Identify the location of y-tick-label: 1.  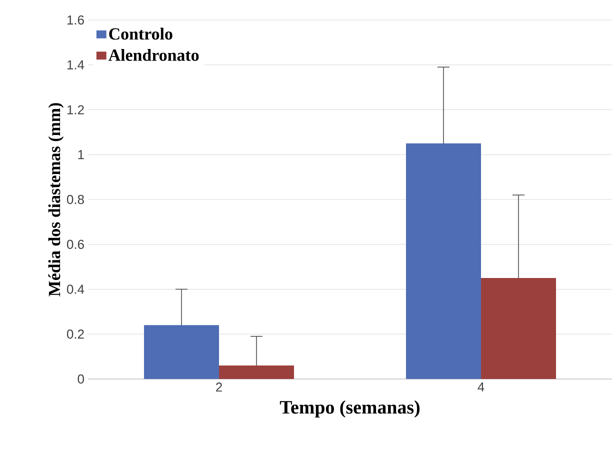
(81, 155).